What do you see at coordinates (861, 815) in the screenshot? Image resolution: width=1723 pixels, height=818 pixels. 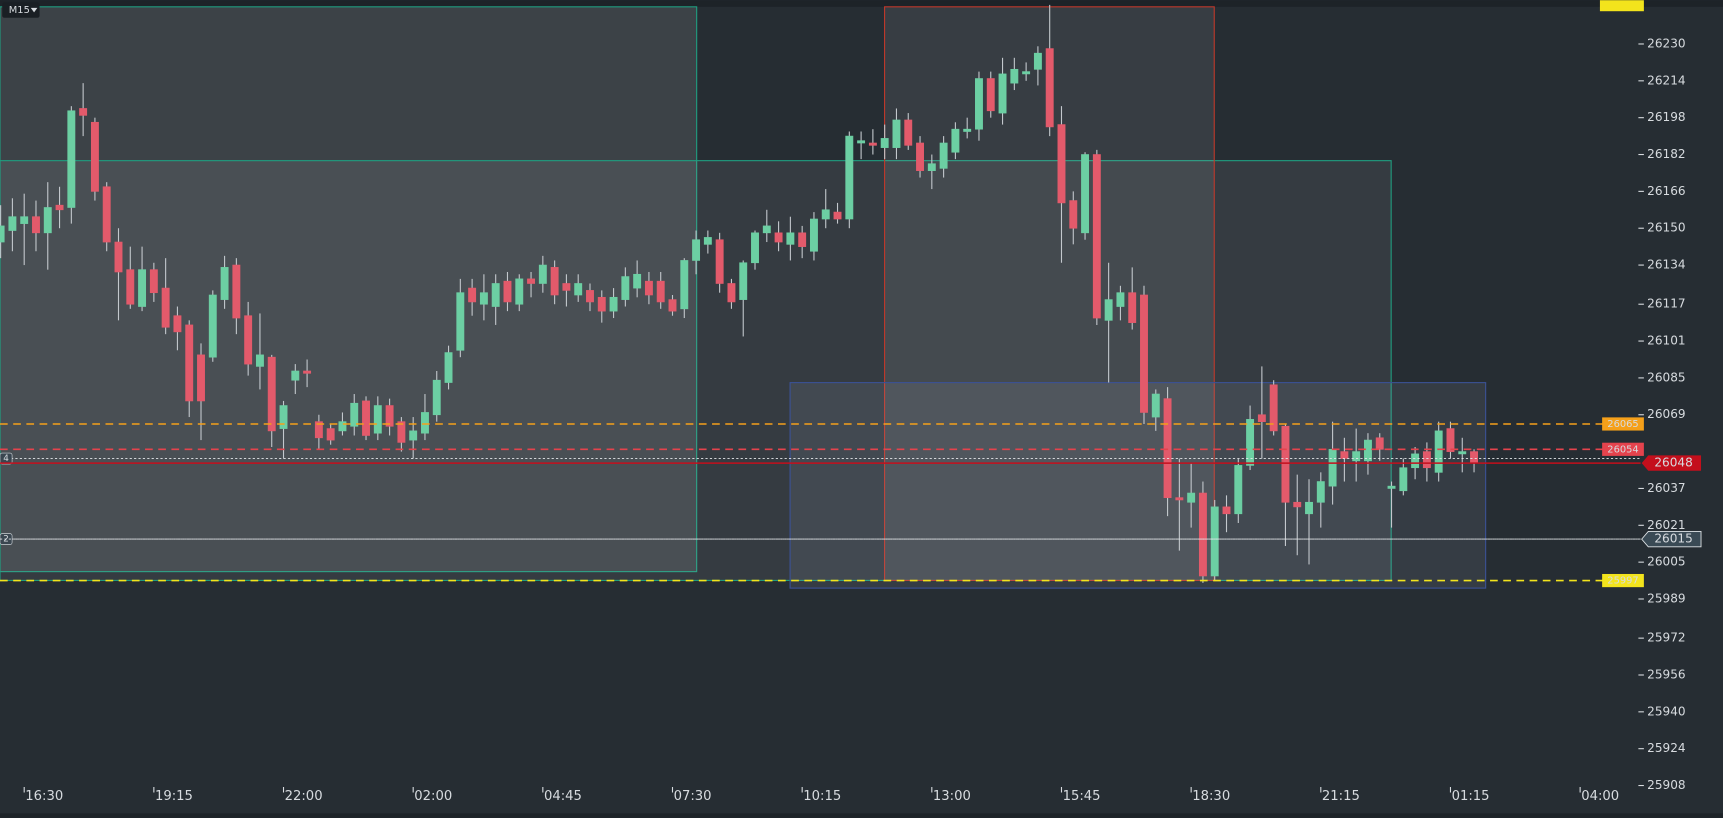 I see `bottom-bar` at bounding box center [861, 815].